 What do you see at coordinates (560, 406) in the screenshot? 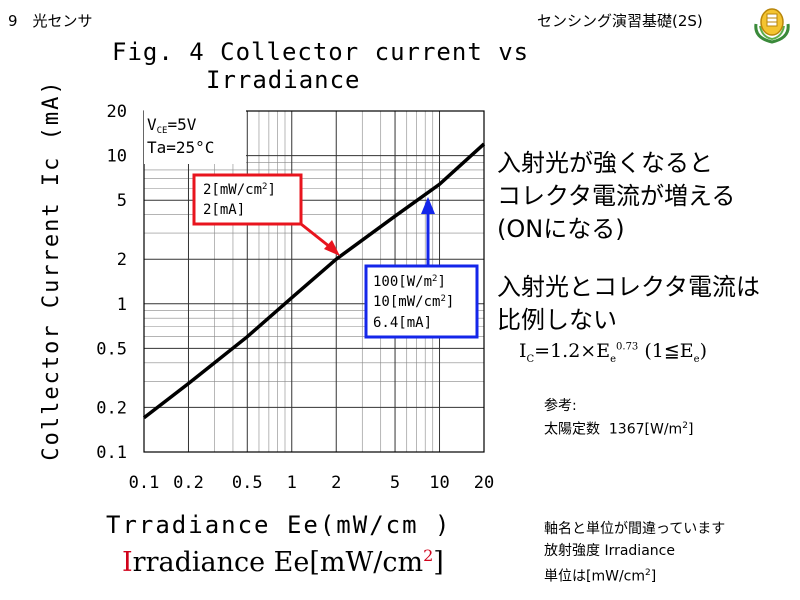
I see `reference-title: 参考:` at bounding box center [560, 406].